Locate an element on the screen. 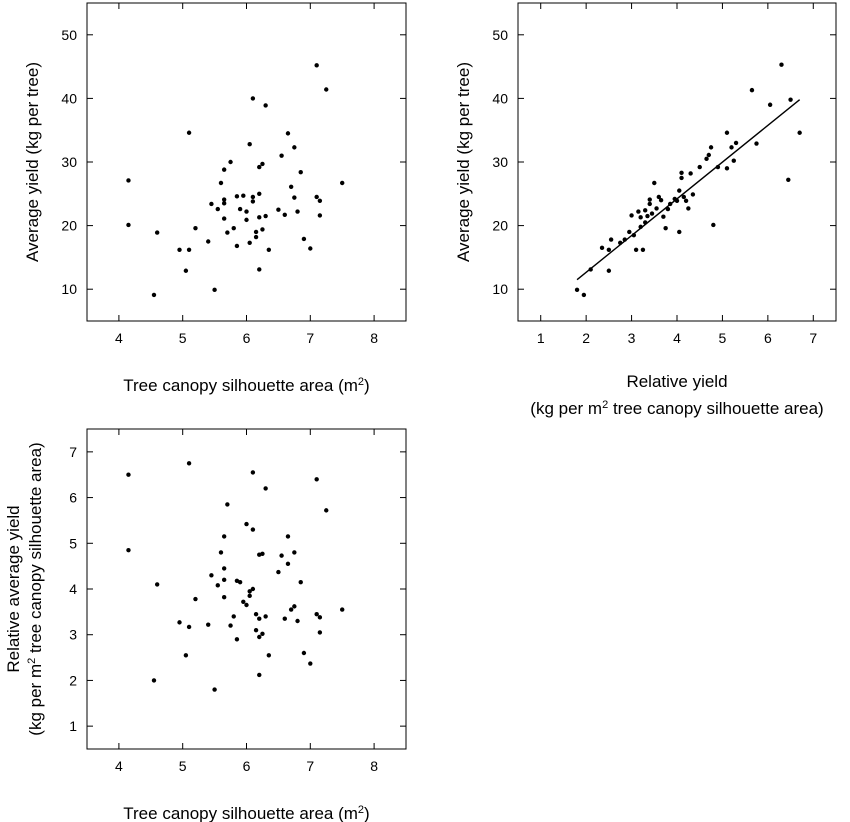 Image resolution: width=850 pixels, height=822 pixels. y-tick-label: 4 is located at coordinates (73, 589).